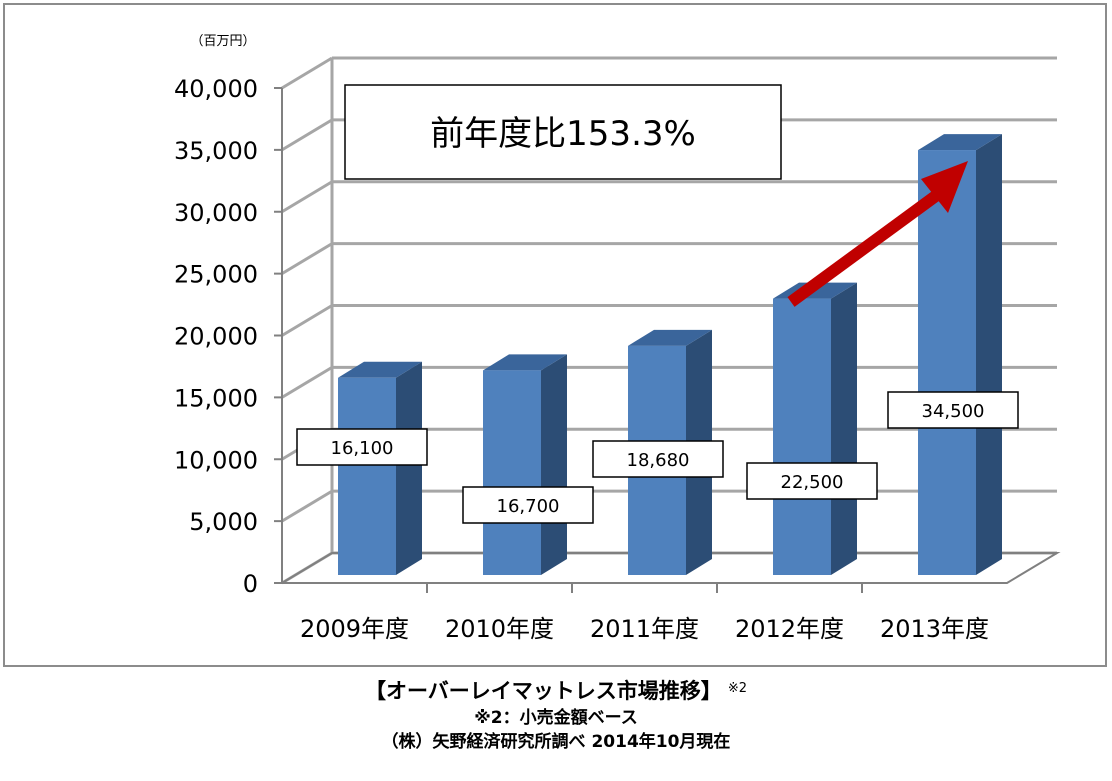  I want to click on x-category-label: 2010年度, so click(499, 629).